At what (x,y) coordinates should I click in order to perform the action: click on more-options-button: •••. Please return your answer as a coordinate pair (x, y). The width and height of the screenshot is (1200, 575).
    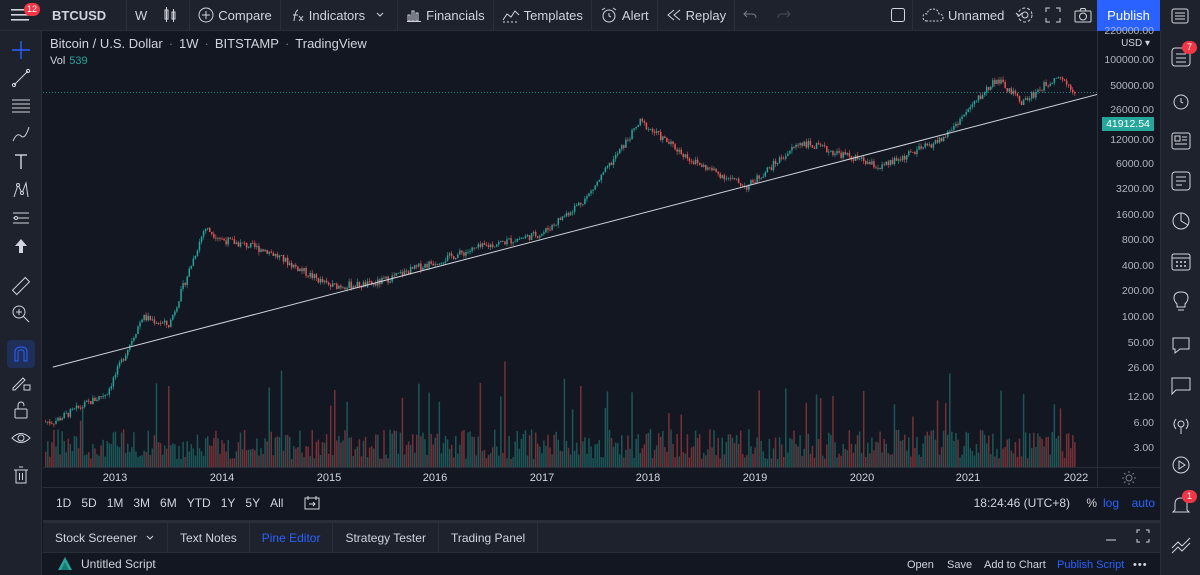
    Looking at the image, I should click on (1140, 565).